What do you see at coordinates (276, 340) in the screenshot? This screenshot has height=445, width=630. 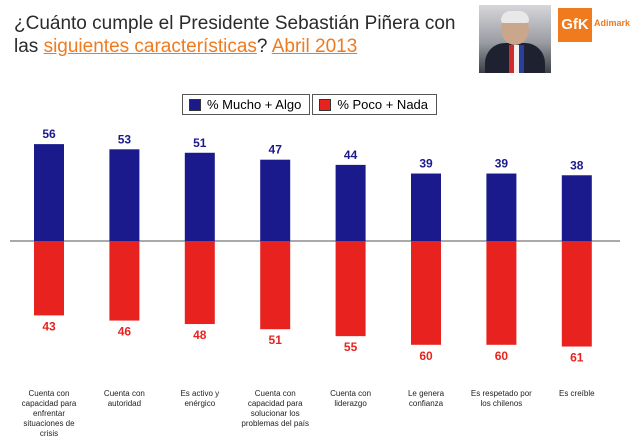 I see `data-label-negative: 51` at bounding box center [276, 340].